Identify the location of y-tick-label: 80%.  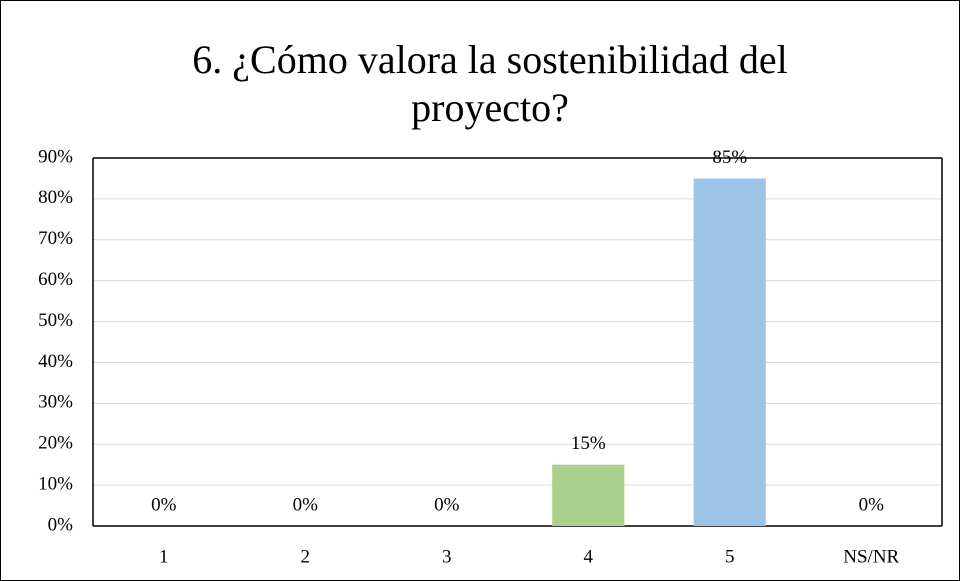
(55, 197).